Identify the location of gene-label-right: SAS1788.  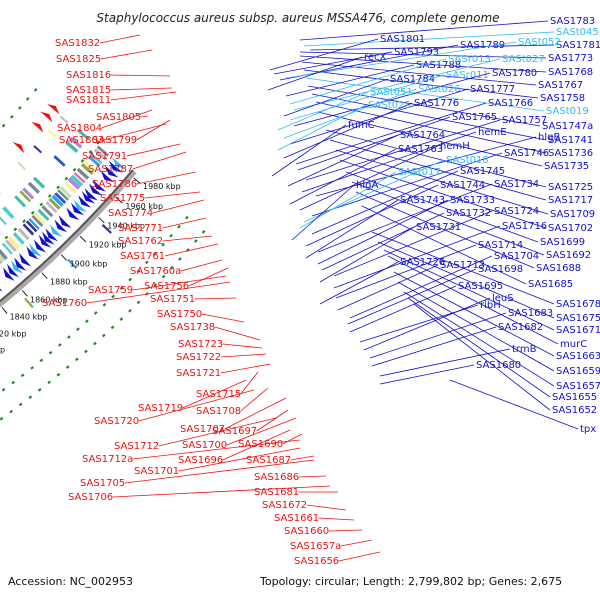
(438, 65).